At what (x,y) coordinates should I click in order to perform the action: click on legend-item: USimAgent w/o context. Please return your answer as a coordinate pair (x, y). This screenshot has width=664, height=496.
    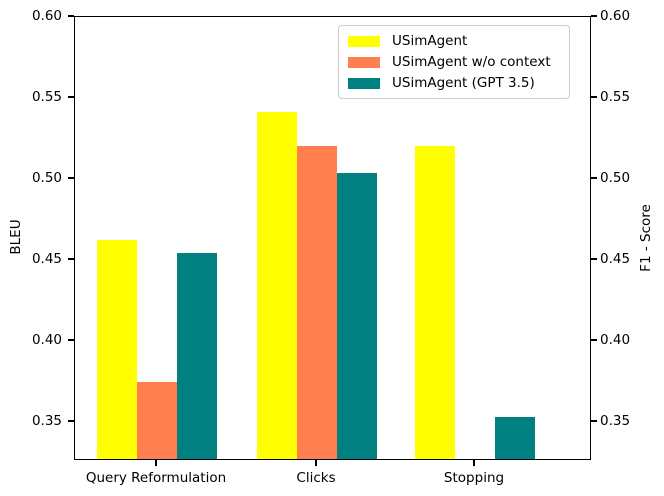
    Looking at the image, I should click on (453, 62).